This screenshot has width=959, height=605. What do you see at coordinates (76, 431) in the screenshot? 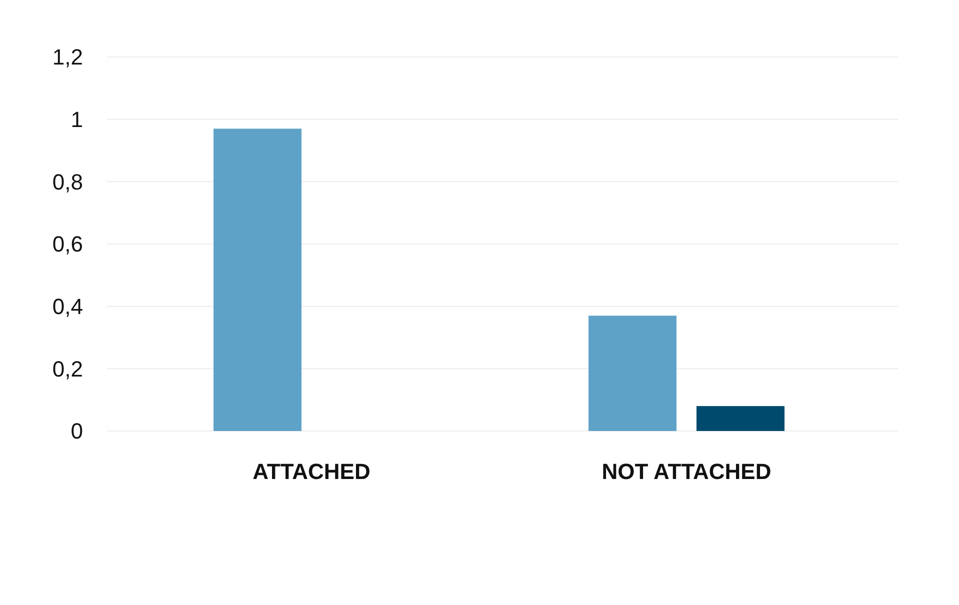
I see `y-tick-label: 0` at bounding box center [76, 431].